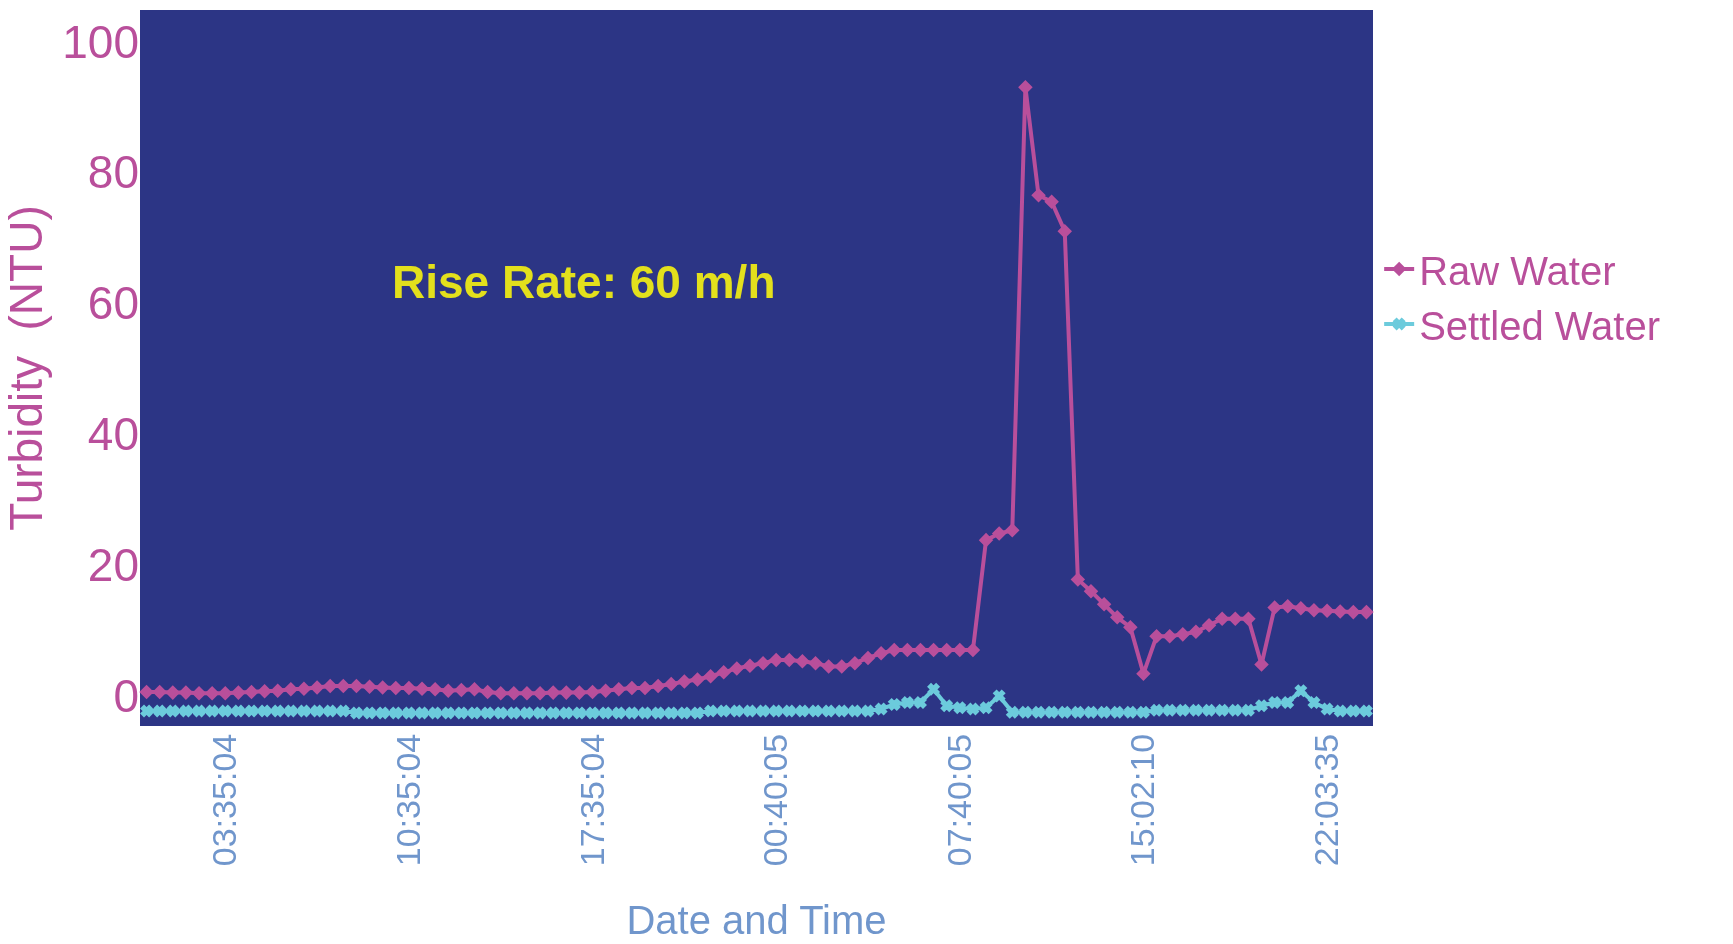 This screenshot has height=944, width=1733. Describe the element at coordinates (224, 800) in the screenshot. I see `x-tick-label: 03:35:04` at that location.